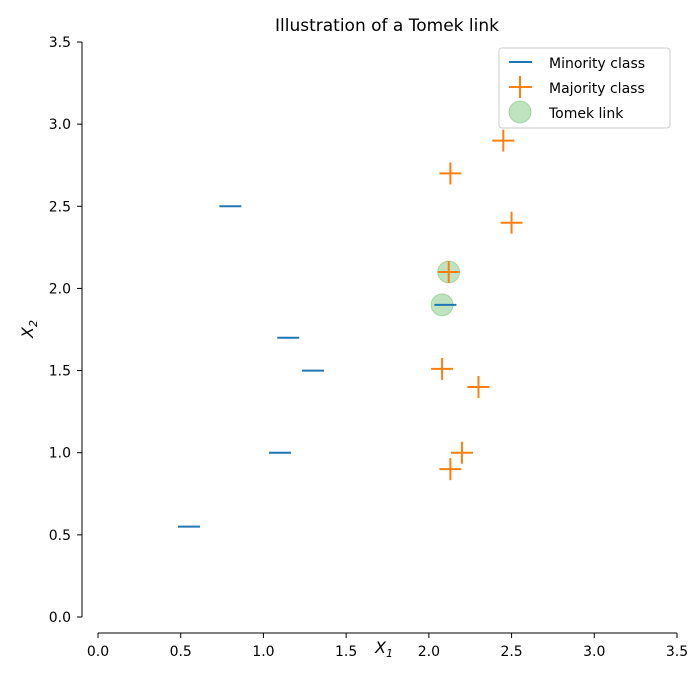 This screenshot has width=689, height=683. What do you see at coordinates (597, 89) in the screenshot?
I see `legend-label-majority: Majority class` at bounding box center [597, 89].